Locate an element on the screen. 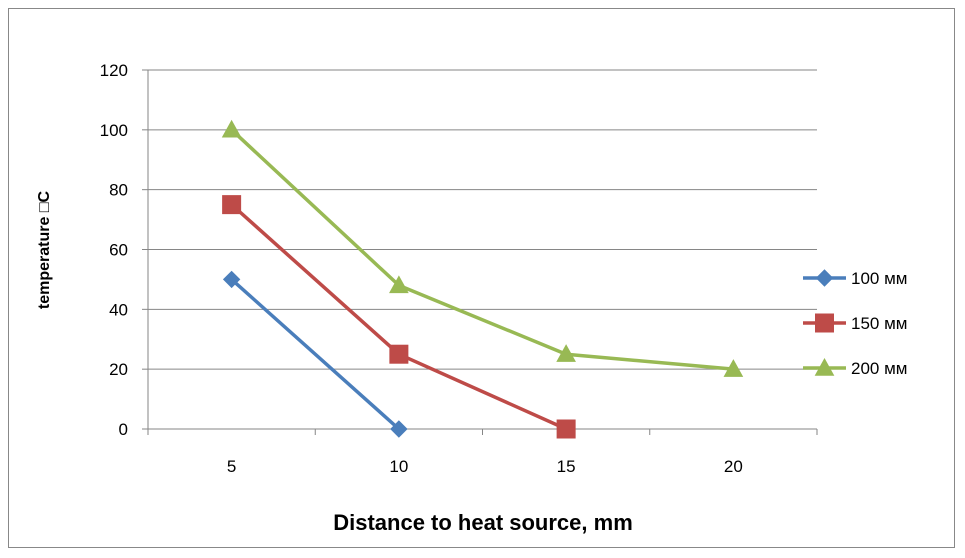 The height and width of the screenshot is (558, 965). y-tick-label: 100 is located at coordinates (114, 130).